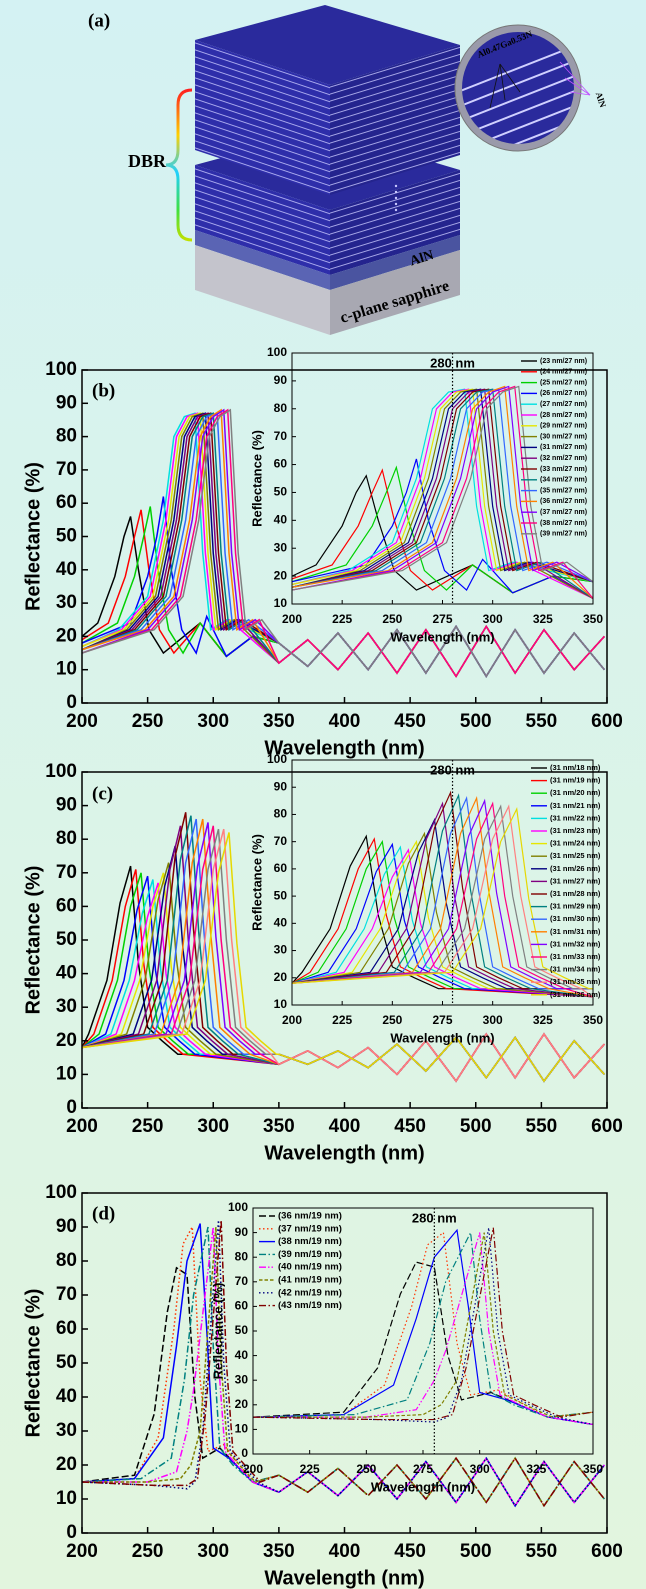 Image resolution: width=646 pixels, height=1589 pixels. I want to click on layer-line, so click(518, 121).